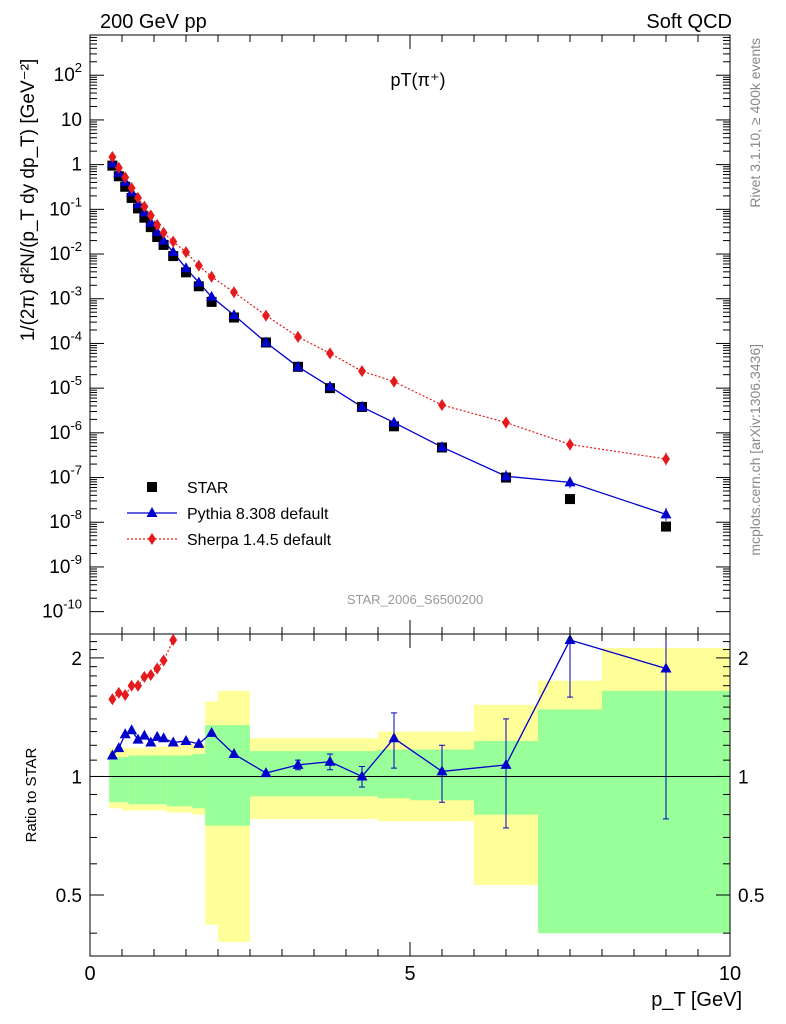  I want to click on legend-marker-pythia, so click(152, 512).